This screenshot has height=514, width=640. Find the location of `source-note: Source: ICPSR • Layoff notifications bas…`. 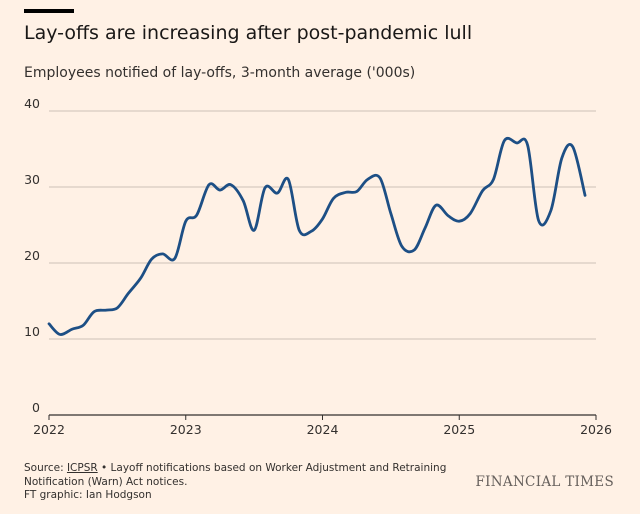

source-note: Source: ICPSR • Layoff notifications bas… is located at coordinates (254, 475).